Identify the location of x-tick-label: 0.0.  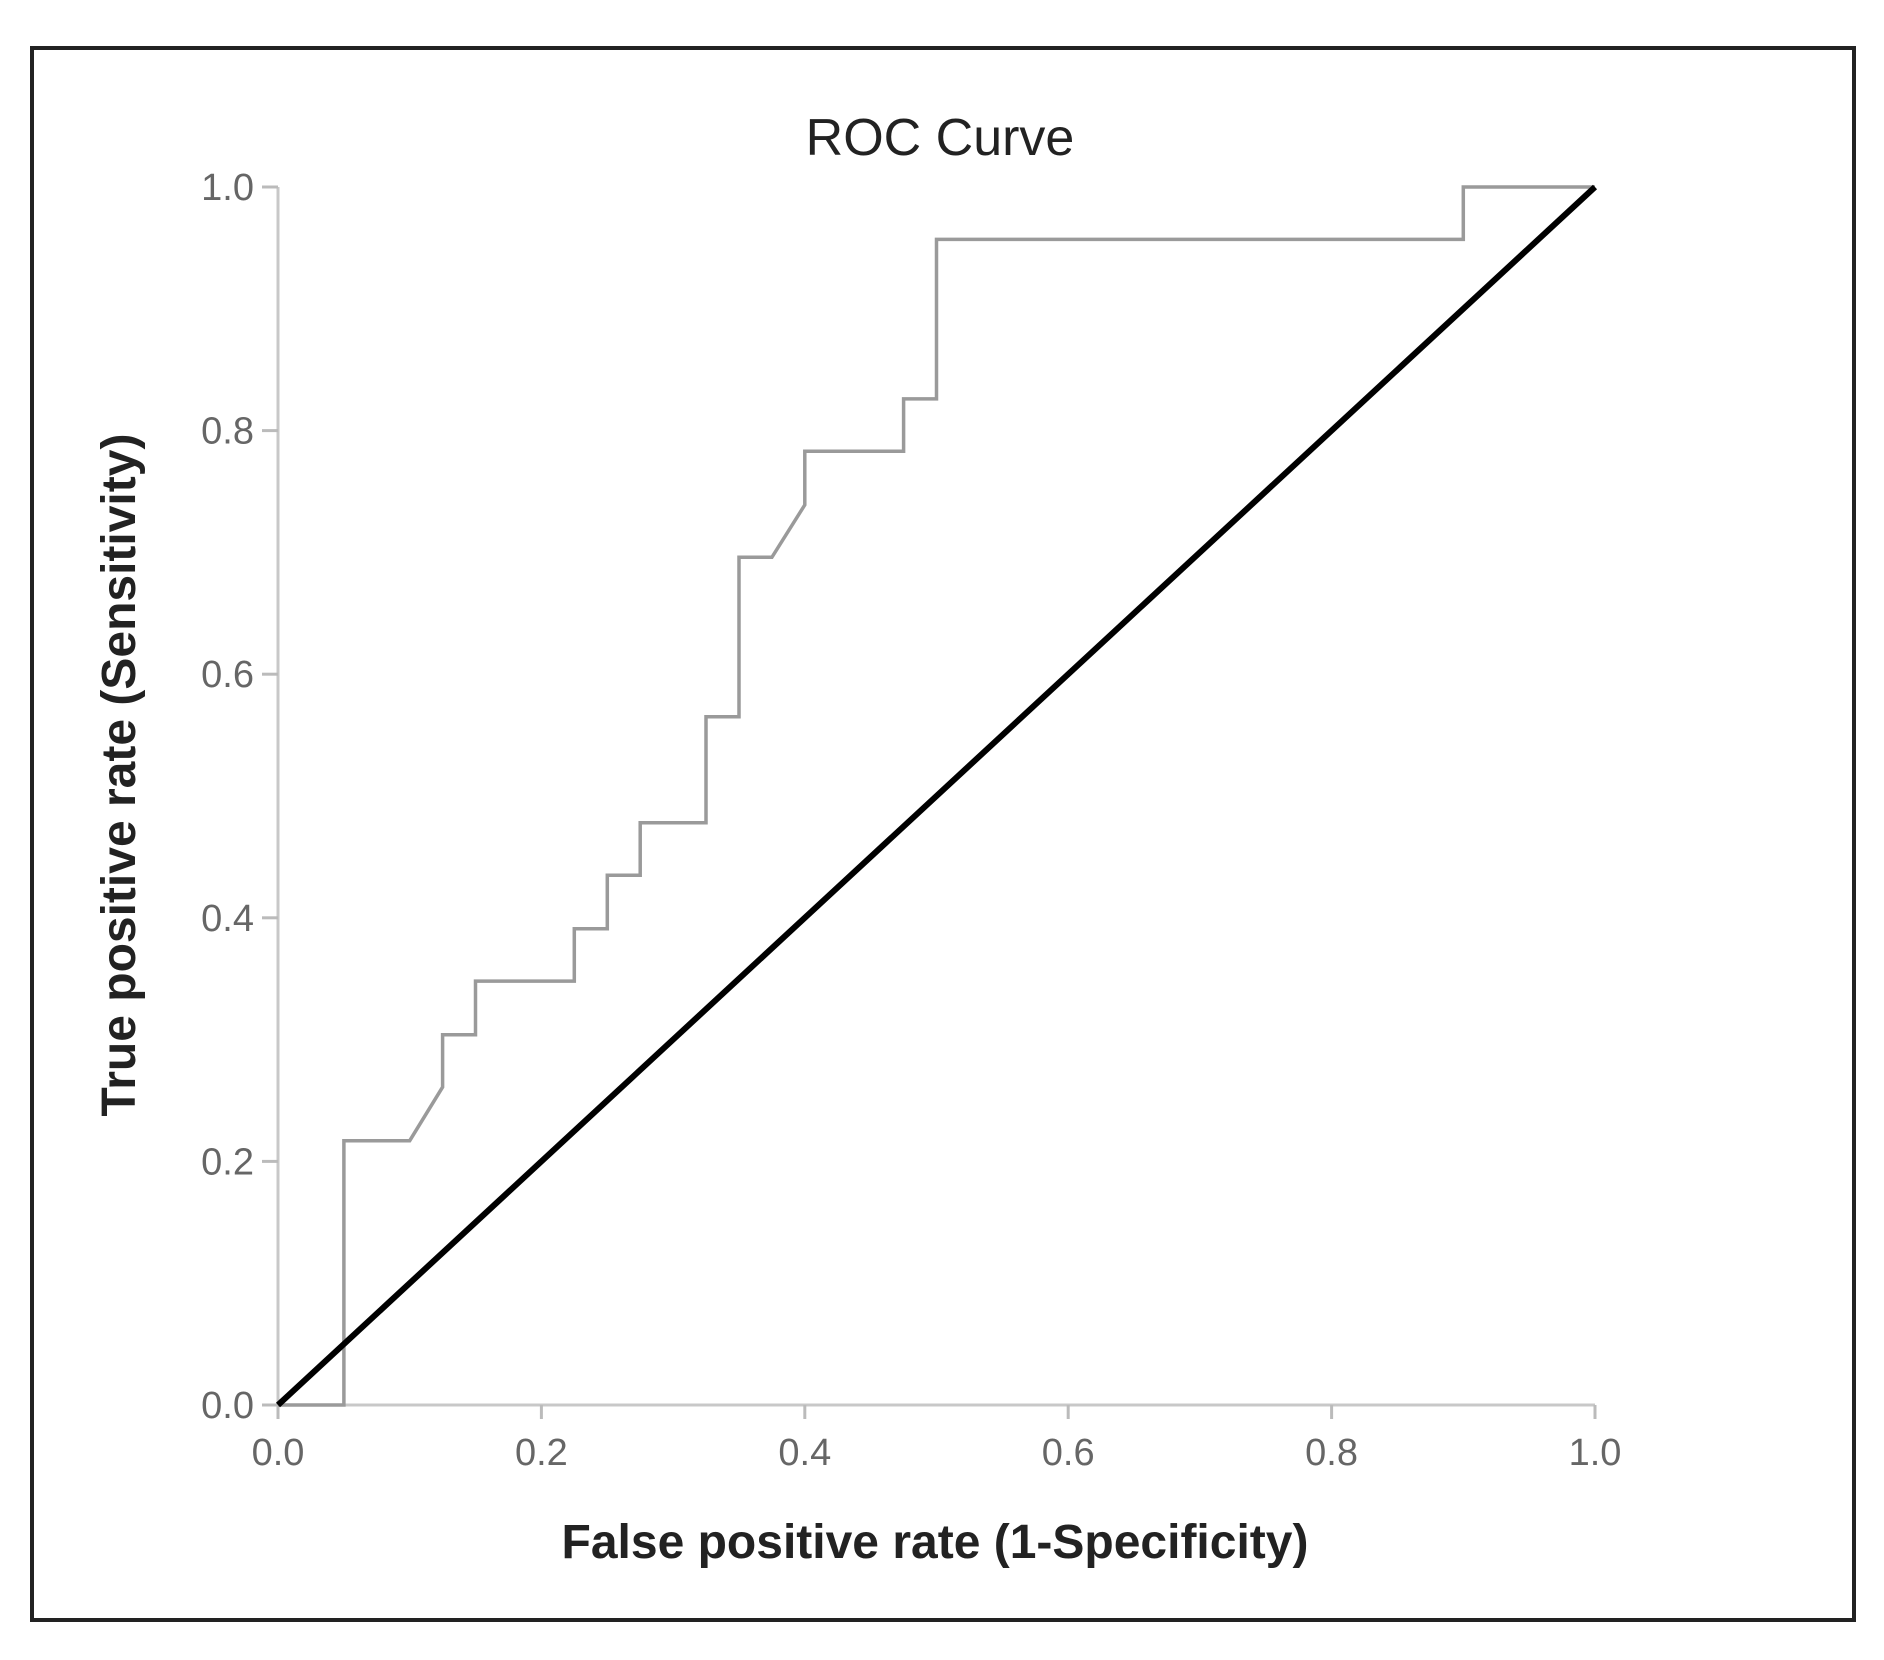
(278, 1453).